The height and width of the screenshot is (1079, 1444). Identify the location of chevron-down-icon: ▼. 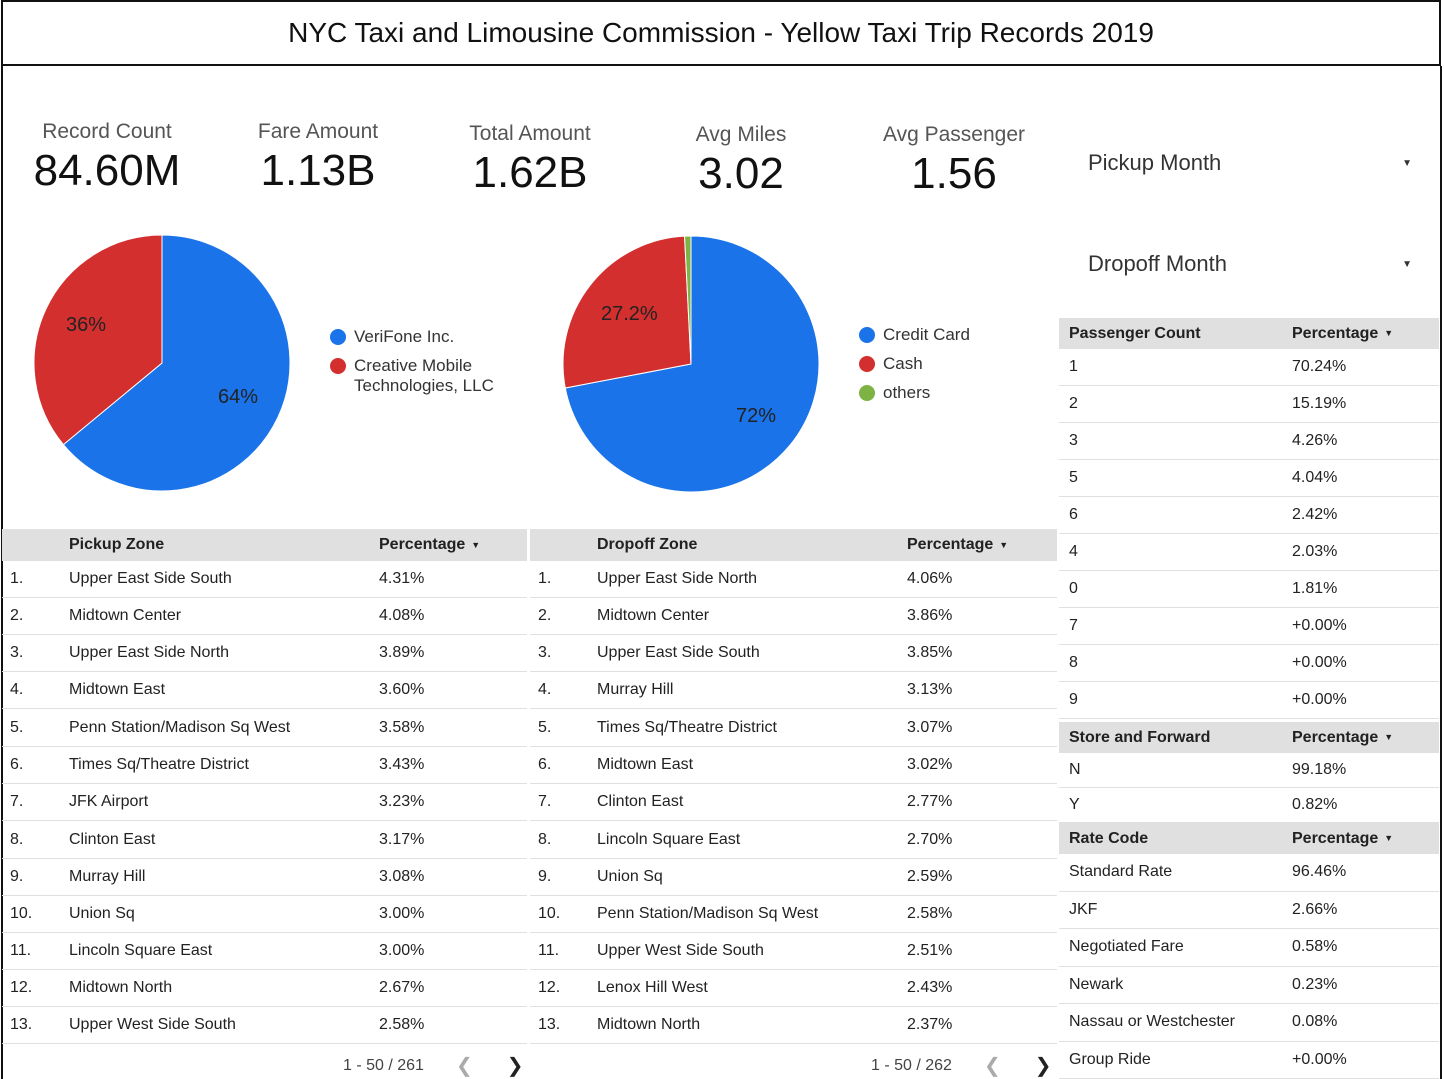
(1407, 163).